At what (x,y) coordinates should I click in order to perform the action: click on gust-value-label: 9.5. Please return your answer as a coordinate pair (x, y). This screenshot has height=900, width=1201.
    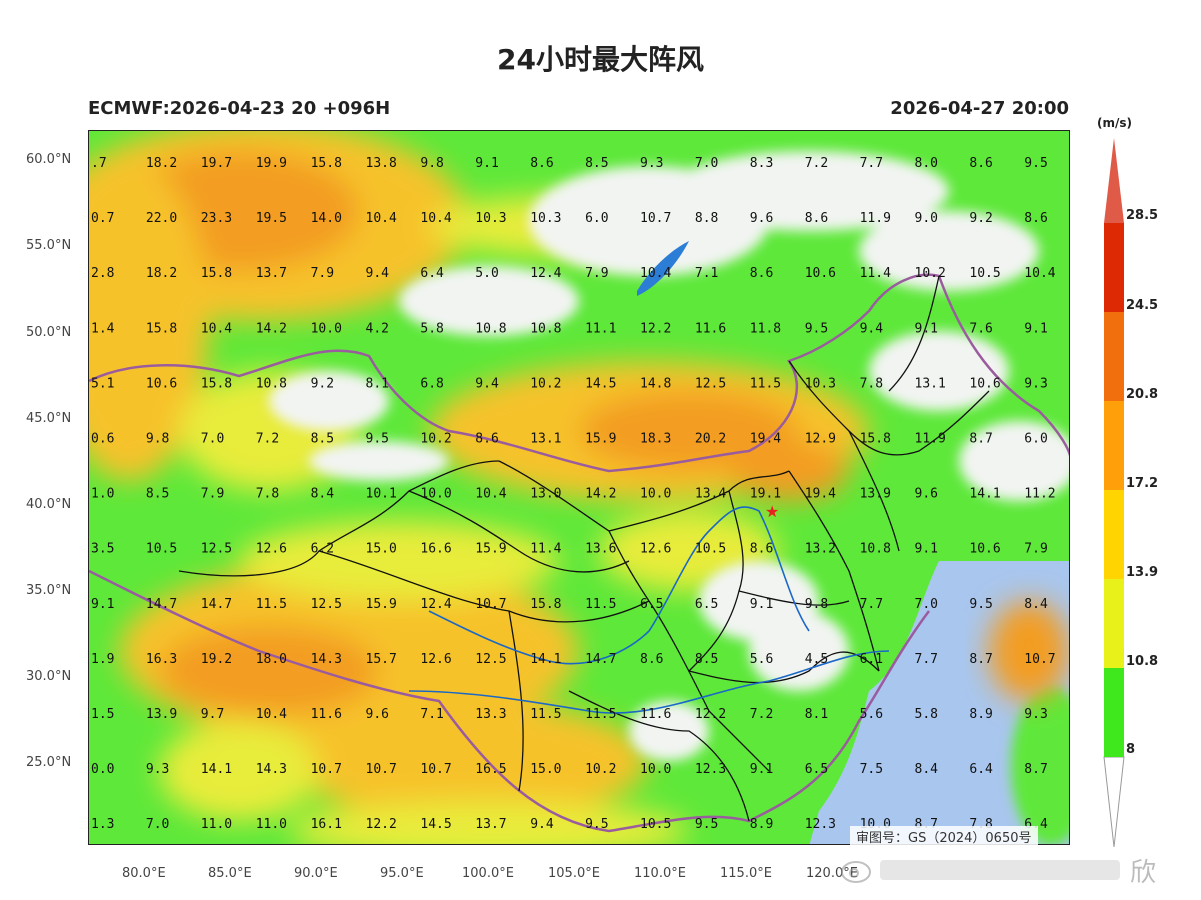
    Looking at the image, I should click on (816, 328).